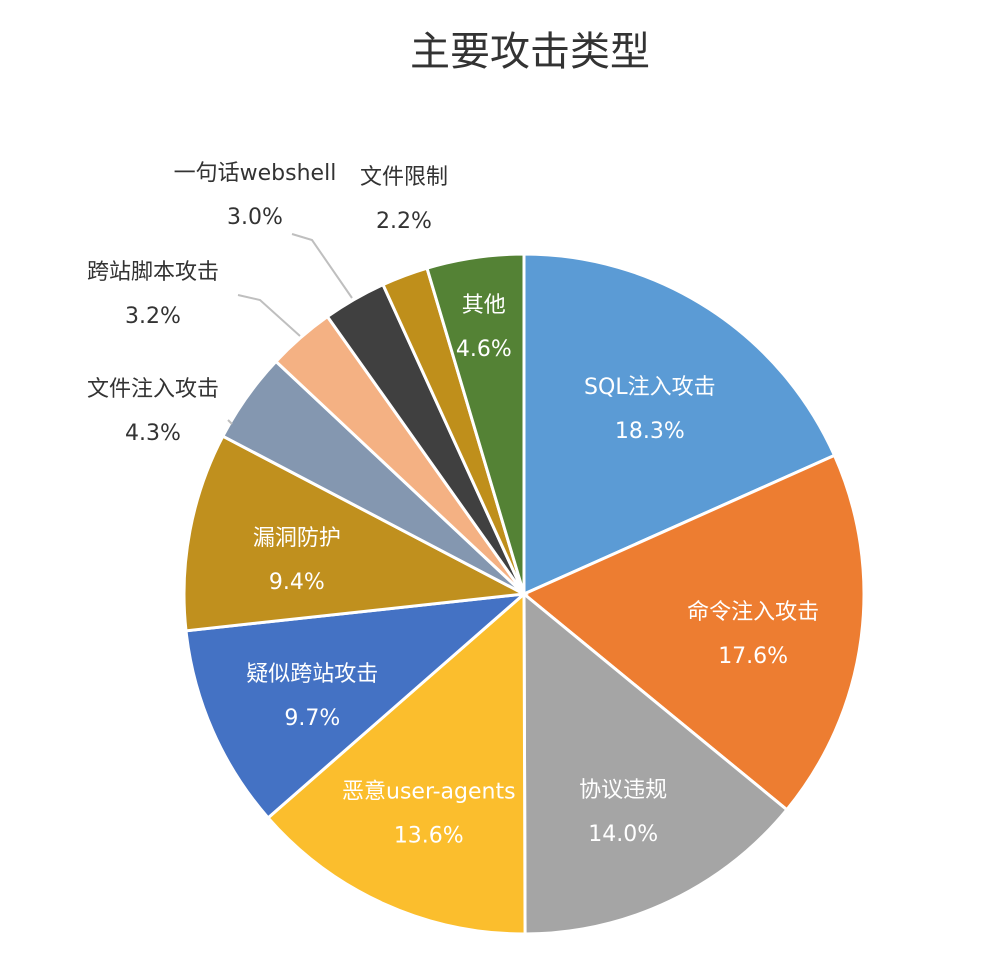  I want to click on slice-value-label: 18.3%, so click(650, 431).